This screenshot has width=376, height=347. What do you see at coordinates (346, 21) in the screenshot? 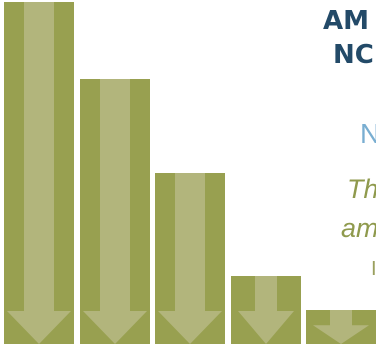
I see `title-line-1: AM` at bounding box center [346, 21].